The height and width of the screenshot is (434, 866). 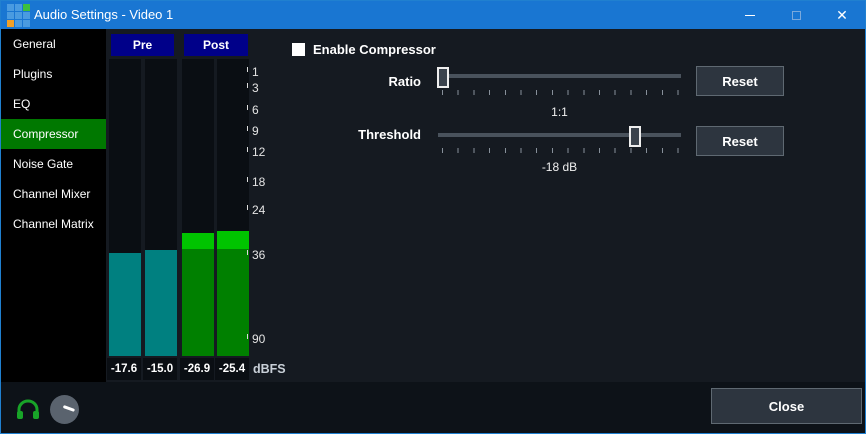 What do you see at coordinates (232, 369) in the screenshot?
I see `post-right-reading: -25.4` at bounding box center [232, 369].